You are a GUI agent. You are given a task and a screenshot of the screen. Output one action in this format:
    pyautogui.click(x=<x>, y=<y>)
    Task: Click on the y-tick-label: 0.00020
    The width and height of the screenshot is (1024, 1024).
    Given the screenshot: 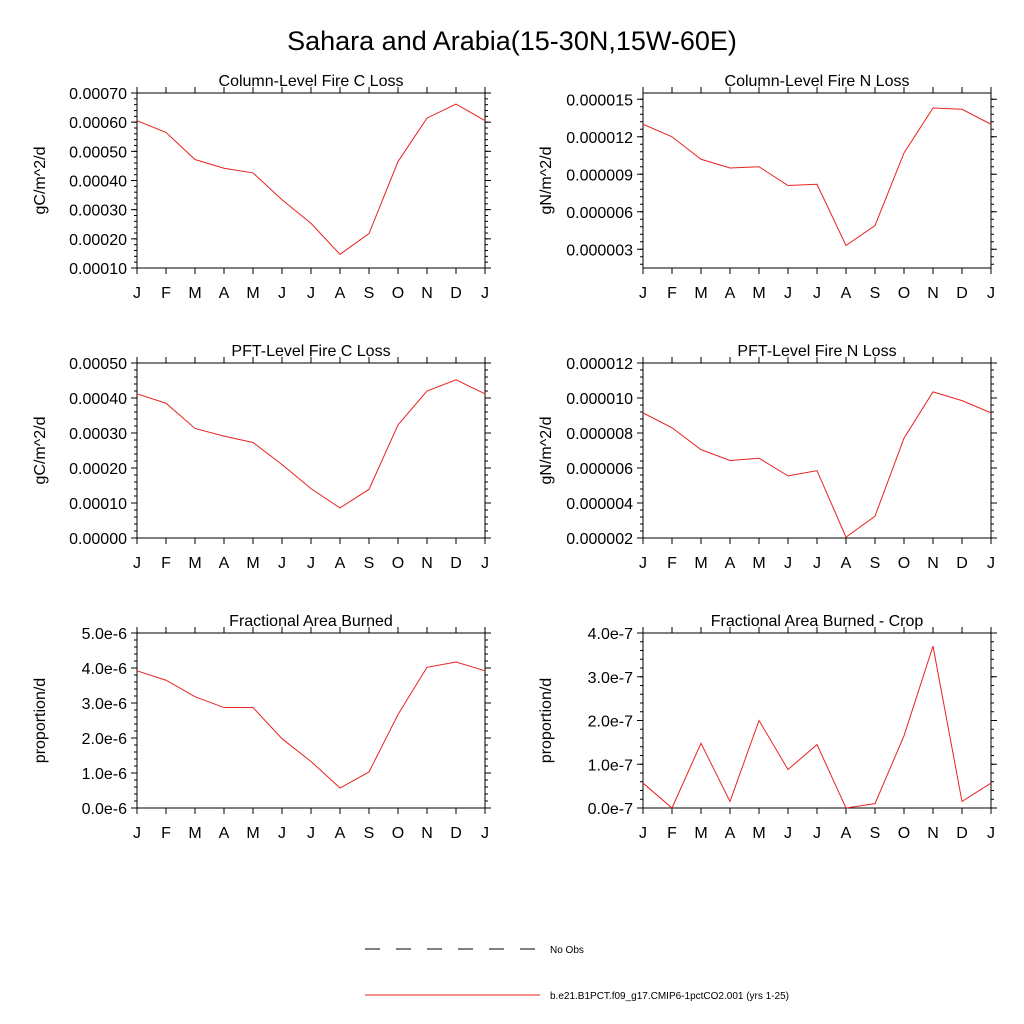 What is the action you would take?
    pyautogui.click(x=98, y=240)
    